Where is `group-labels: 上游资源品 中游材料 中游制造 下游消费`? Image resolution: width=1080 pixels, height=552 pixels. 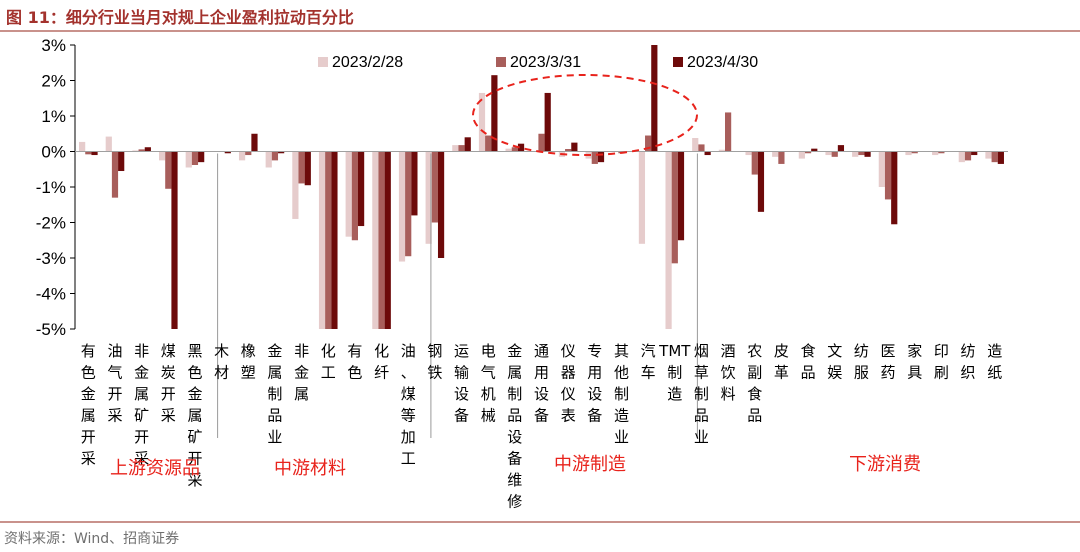
group-labels: 上游资源品 中游材料 中游制造 下游消费 is located at coordinates (515, 466).